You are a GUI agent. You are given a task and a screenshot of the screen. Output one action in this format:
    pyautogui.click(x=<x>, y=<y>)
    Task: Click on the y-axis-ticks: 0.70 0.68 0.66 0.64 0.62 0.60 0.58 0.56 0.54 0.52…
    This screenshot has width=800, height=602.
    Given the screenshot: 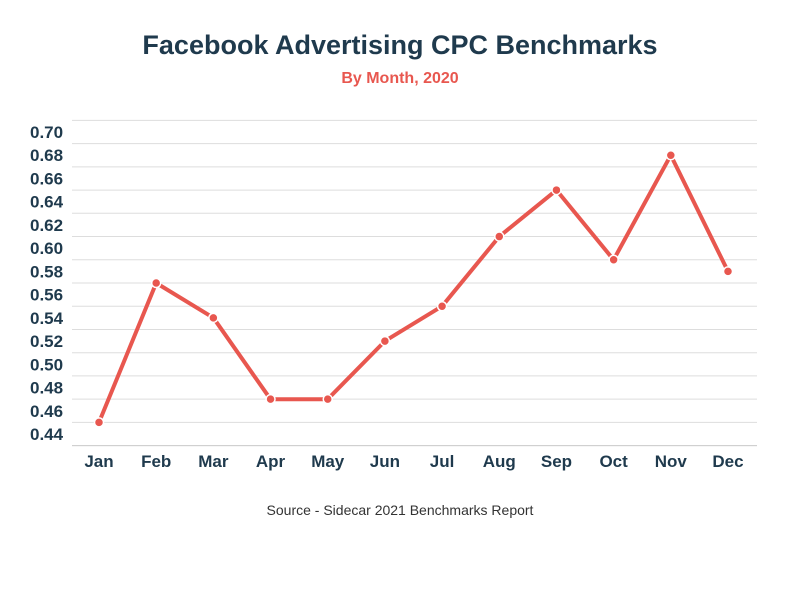 What is the action you would take?
    pyautogui.click(x=47, y=283)
    